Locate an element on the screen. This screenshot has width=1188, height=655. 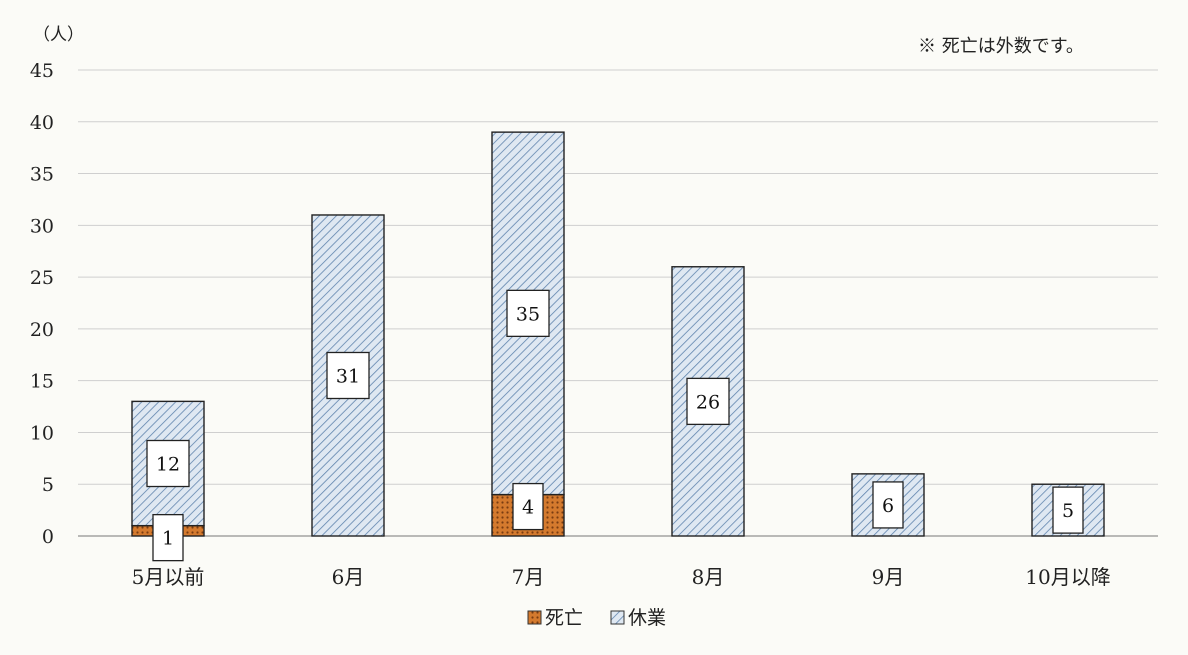
y-tick-label: 20 is located at coordinates (42, 330).